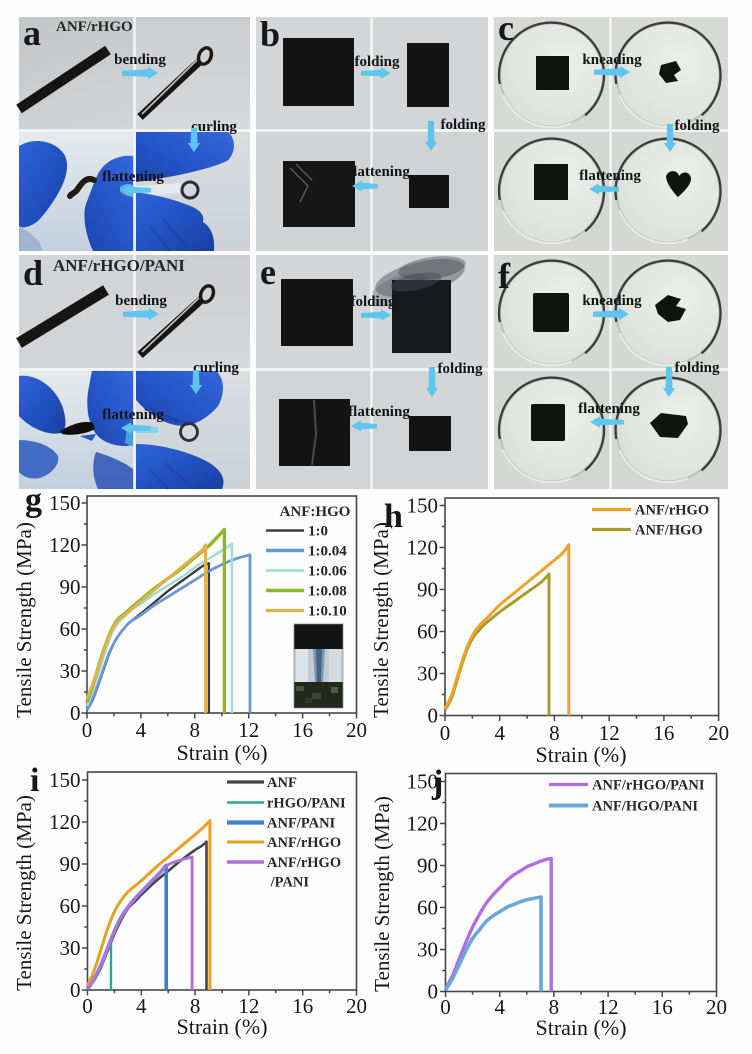 The height and width of the screenshot is (1054, 752). What do you see at coordinates (645, 807) in the screenshot?
I see `svg-text: ANF/HGO/PANI` at bounding box center [645, 807].